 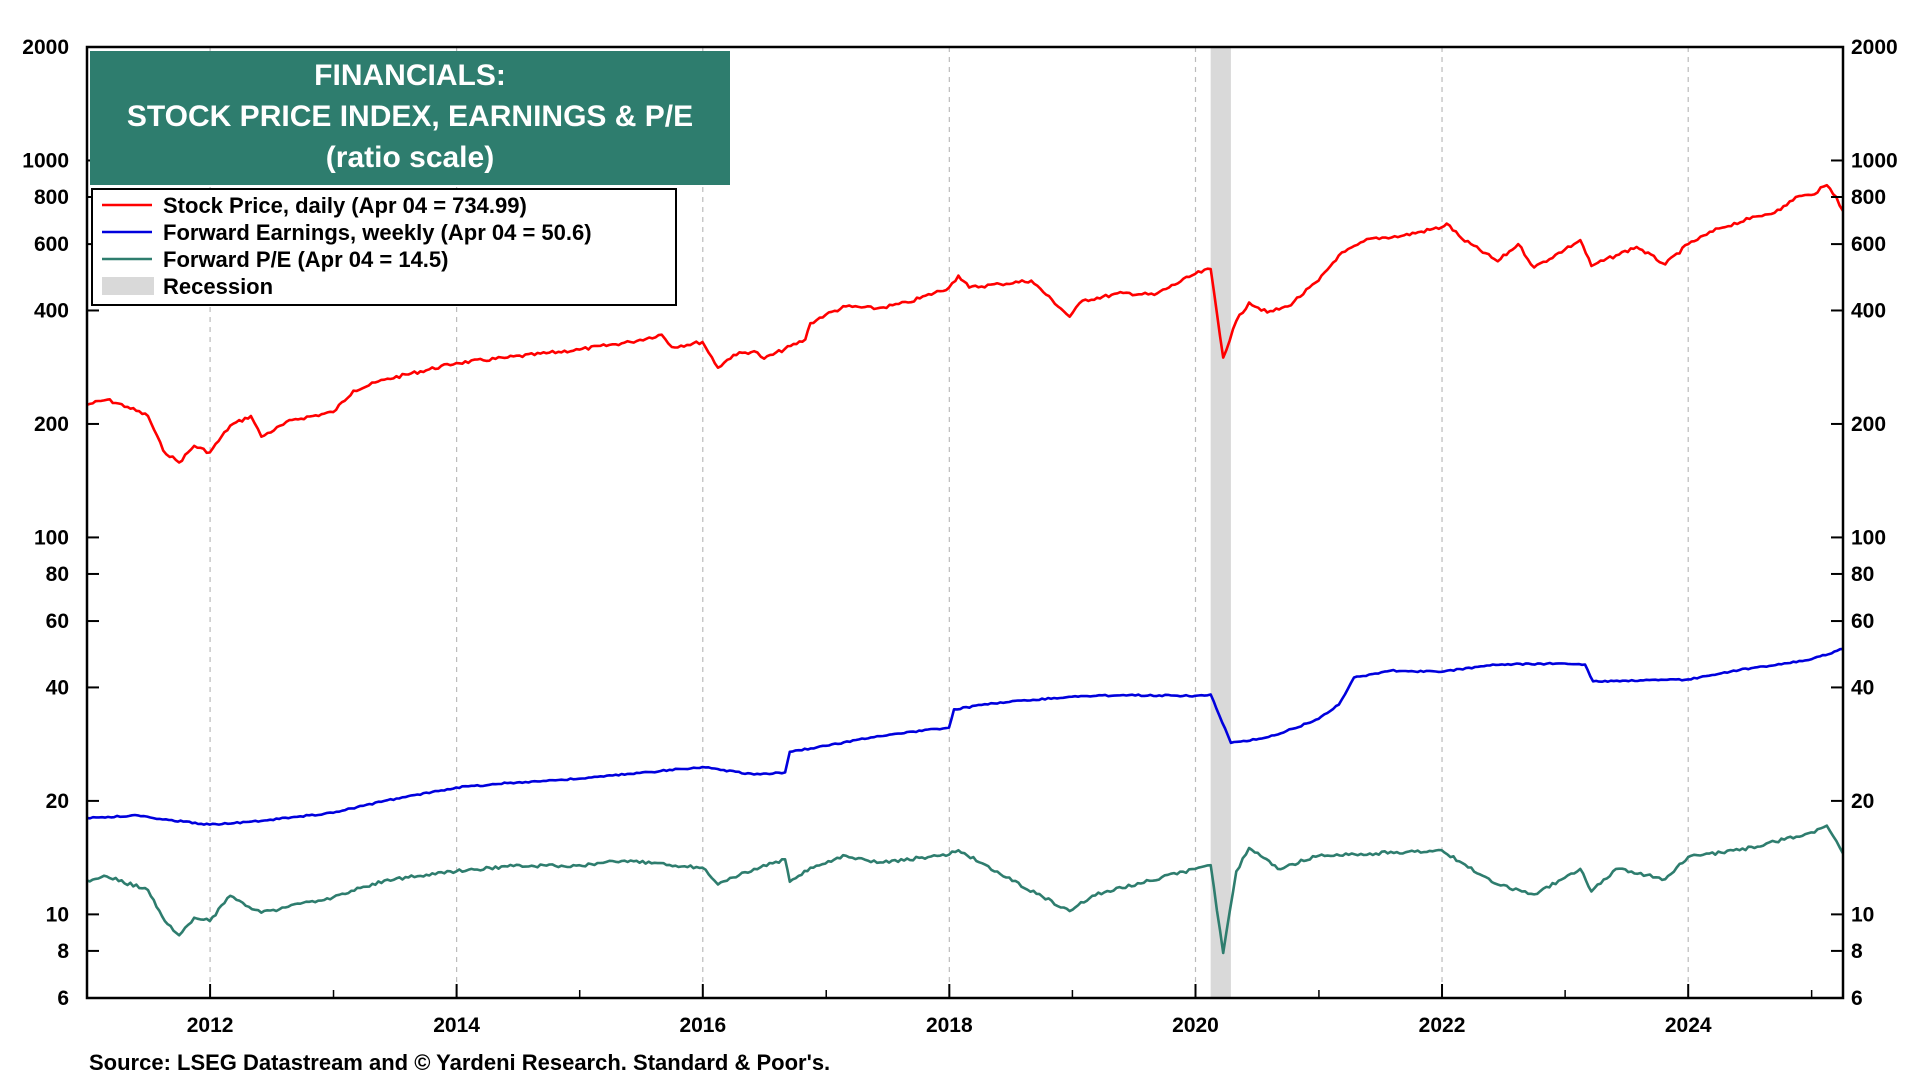 What do you see at coordinates (218, 286) in the screenshot?
I see `legend-label-recession: Recession` at bounding box center [218, 286].